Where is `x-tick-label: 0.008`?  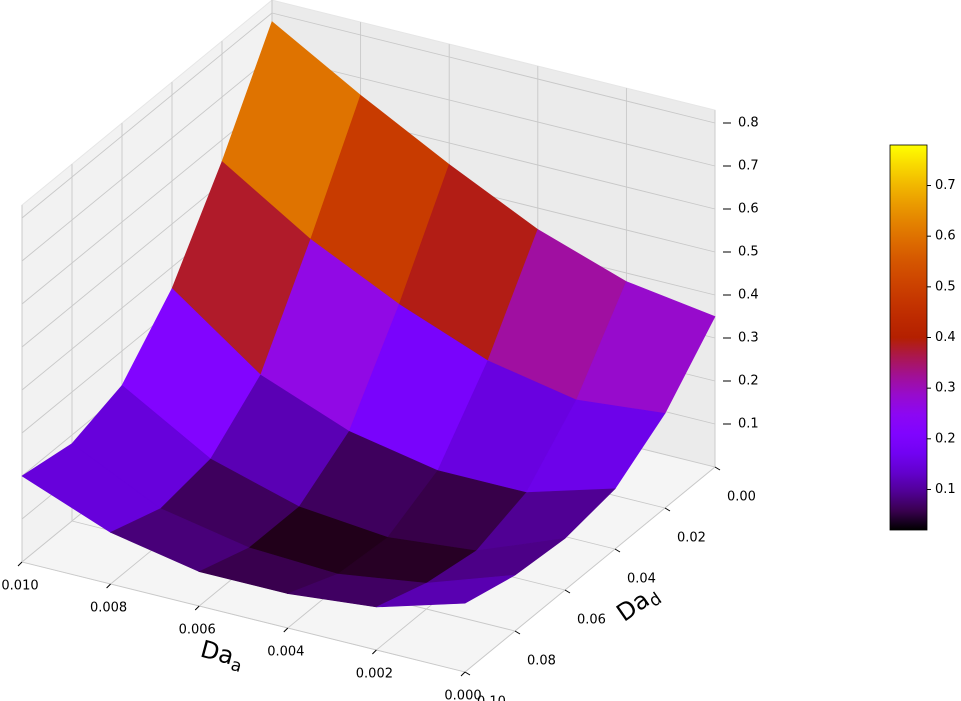
x-tick-label: 0.008 is located at coordinates (108, 608).